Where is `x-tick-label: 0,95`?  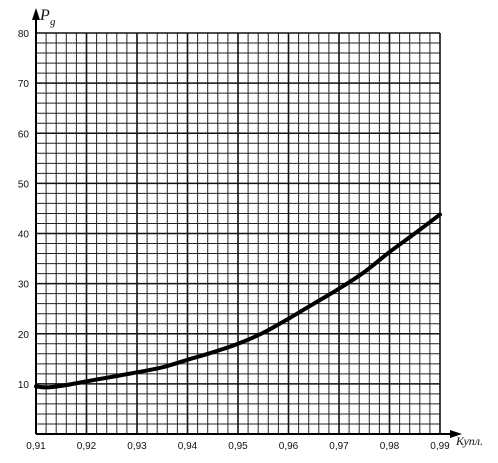
x-tick-label: 0,95 is located at coordinates (238, 446).